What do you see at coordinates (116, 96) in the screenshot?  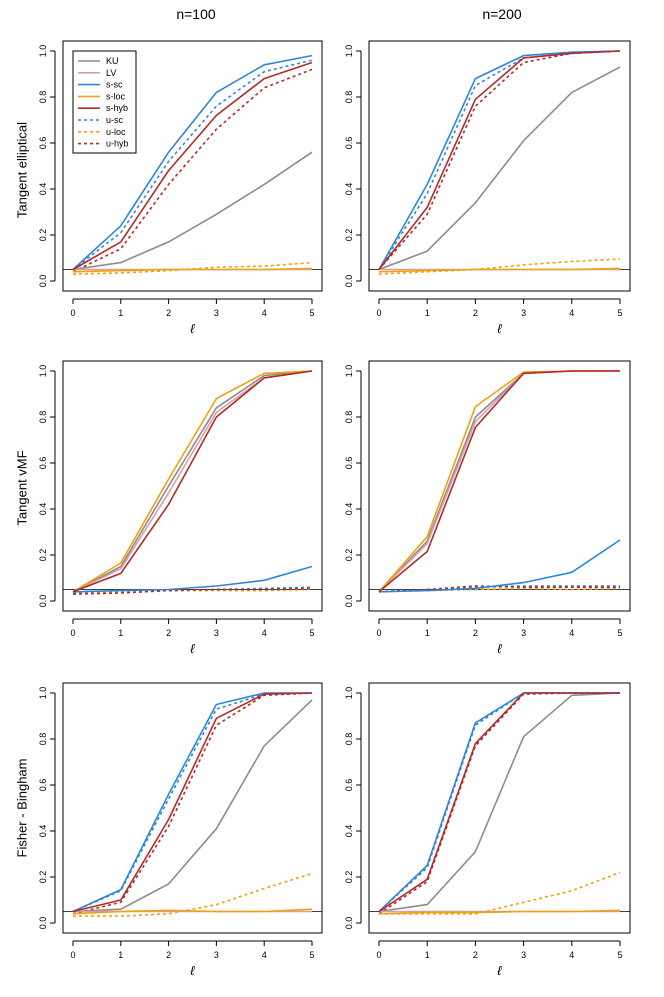 I see `legend-label-s-loc: s-loc` at bounding box center [116, 96].